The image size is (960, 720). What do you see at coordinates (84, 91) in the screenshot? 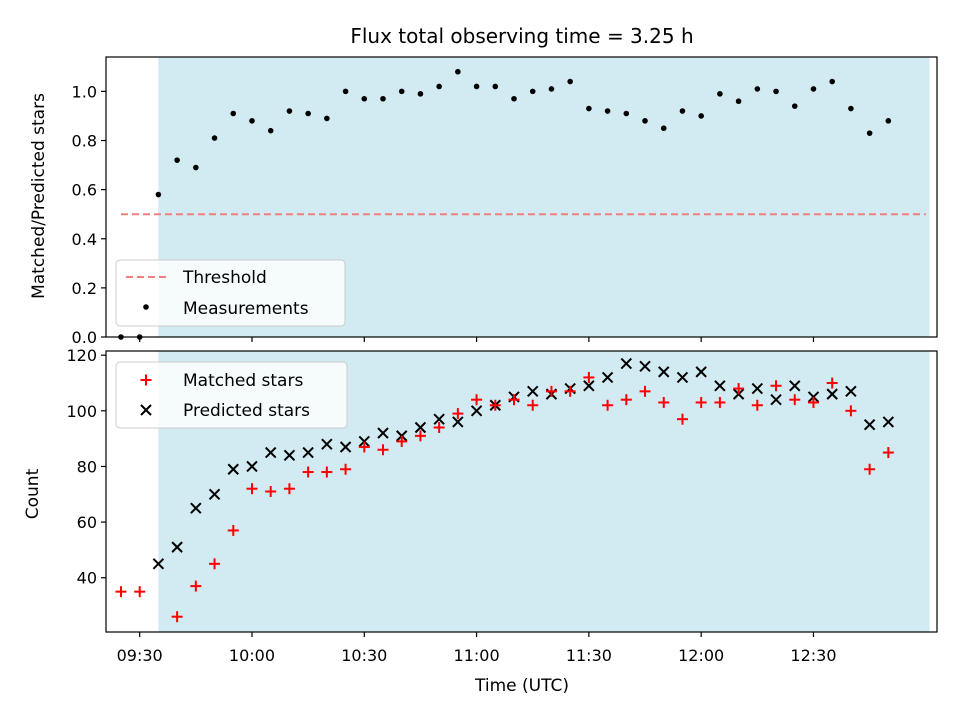
I see `y-tick-label: 1.0` at bounding box center [84, 91].